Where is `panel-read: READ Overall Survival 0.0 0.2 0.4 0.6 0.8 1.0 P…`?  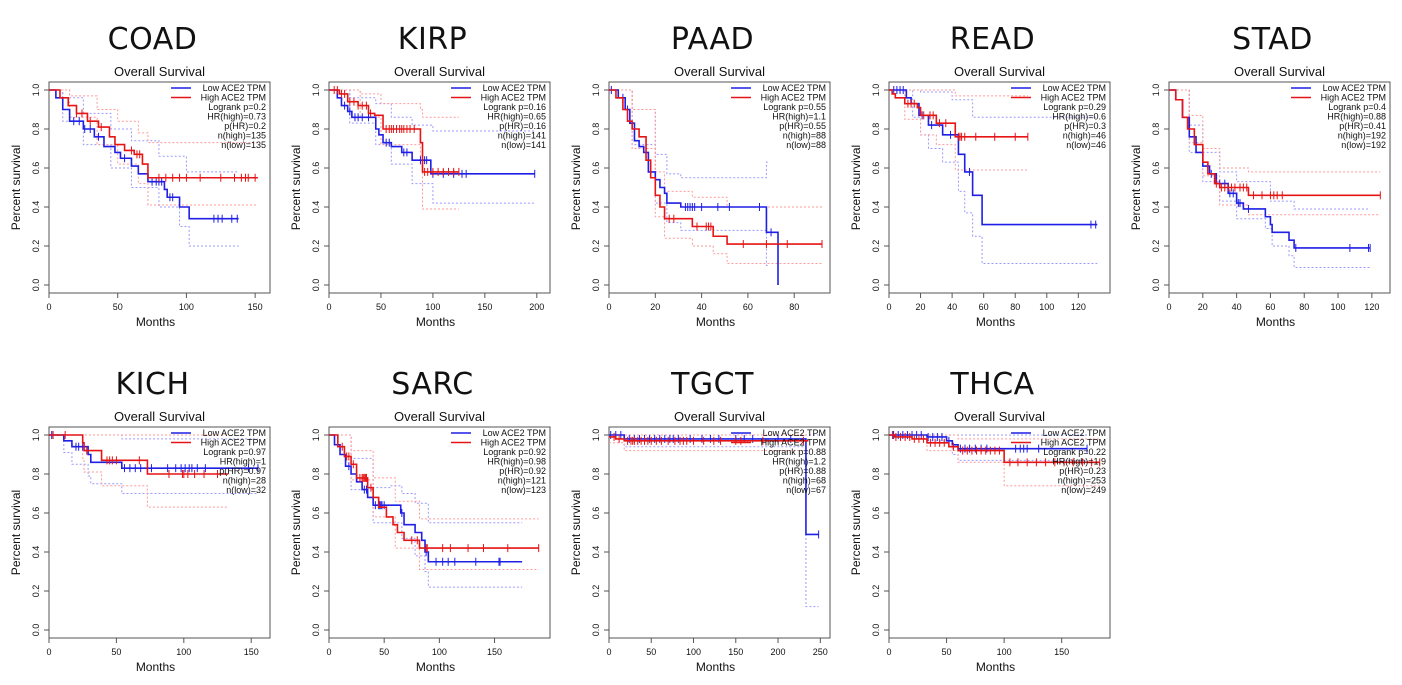
panel-read: READ Overall Survival 0.0 0.2 0.4 0.6 0.8 1.0 P… is located at coordinates (980, 168).